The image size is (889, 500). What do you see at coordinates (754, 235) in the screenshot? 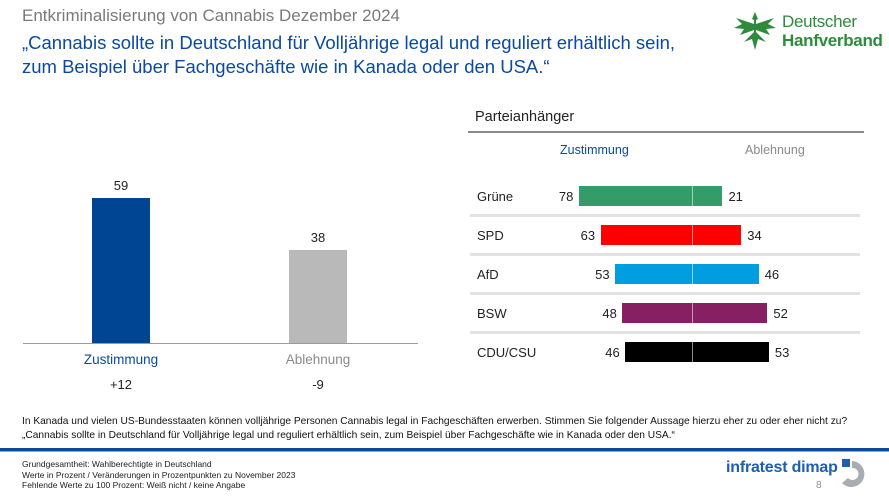
I see `value-ablehnung: 34` at bounding box center [754, 235].